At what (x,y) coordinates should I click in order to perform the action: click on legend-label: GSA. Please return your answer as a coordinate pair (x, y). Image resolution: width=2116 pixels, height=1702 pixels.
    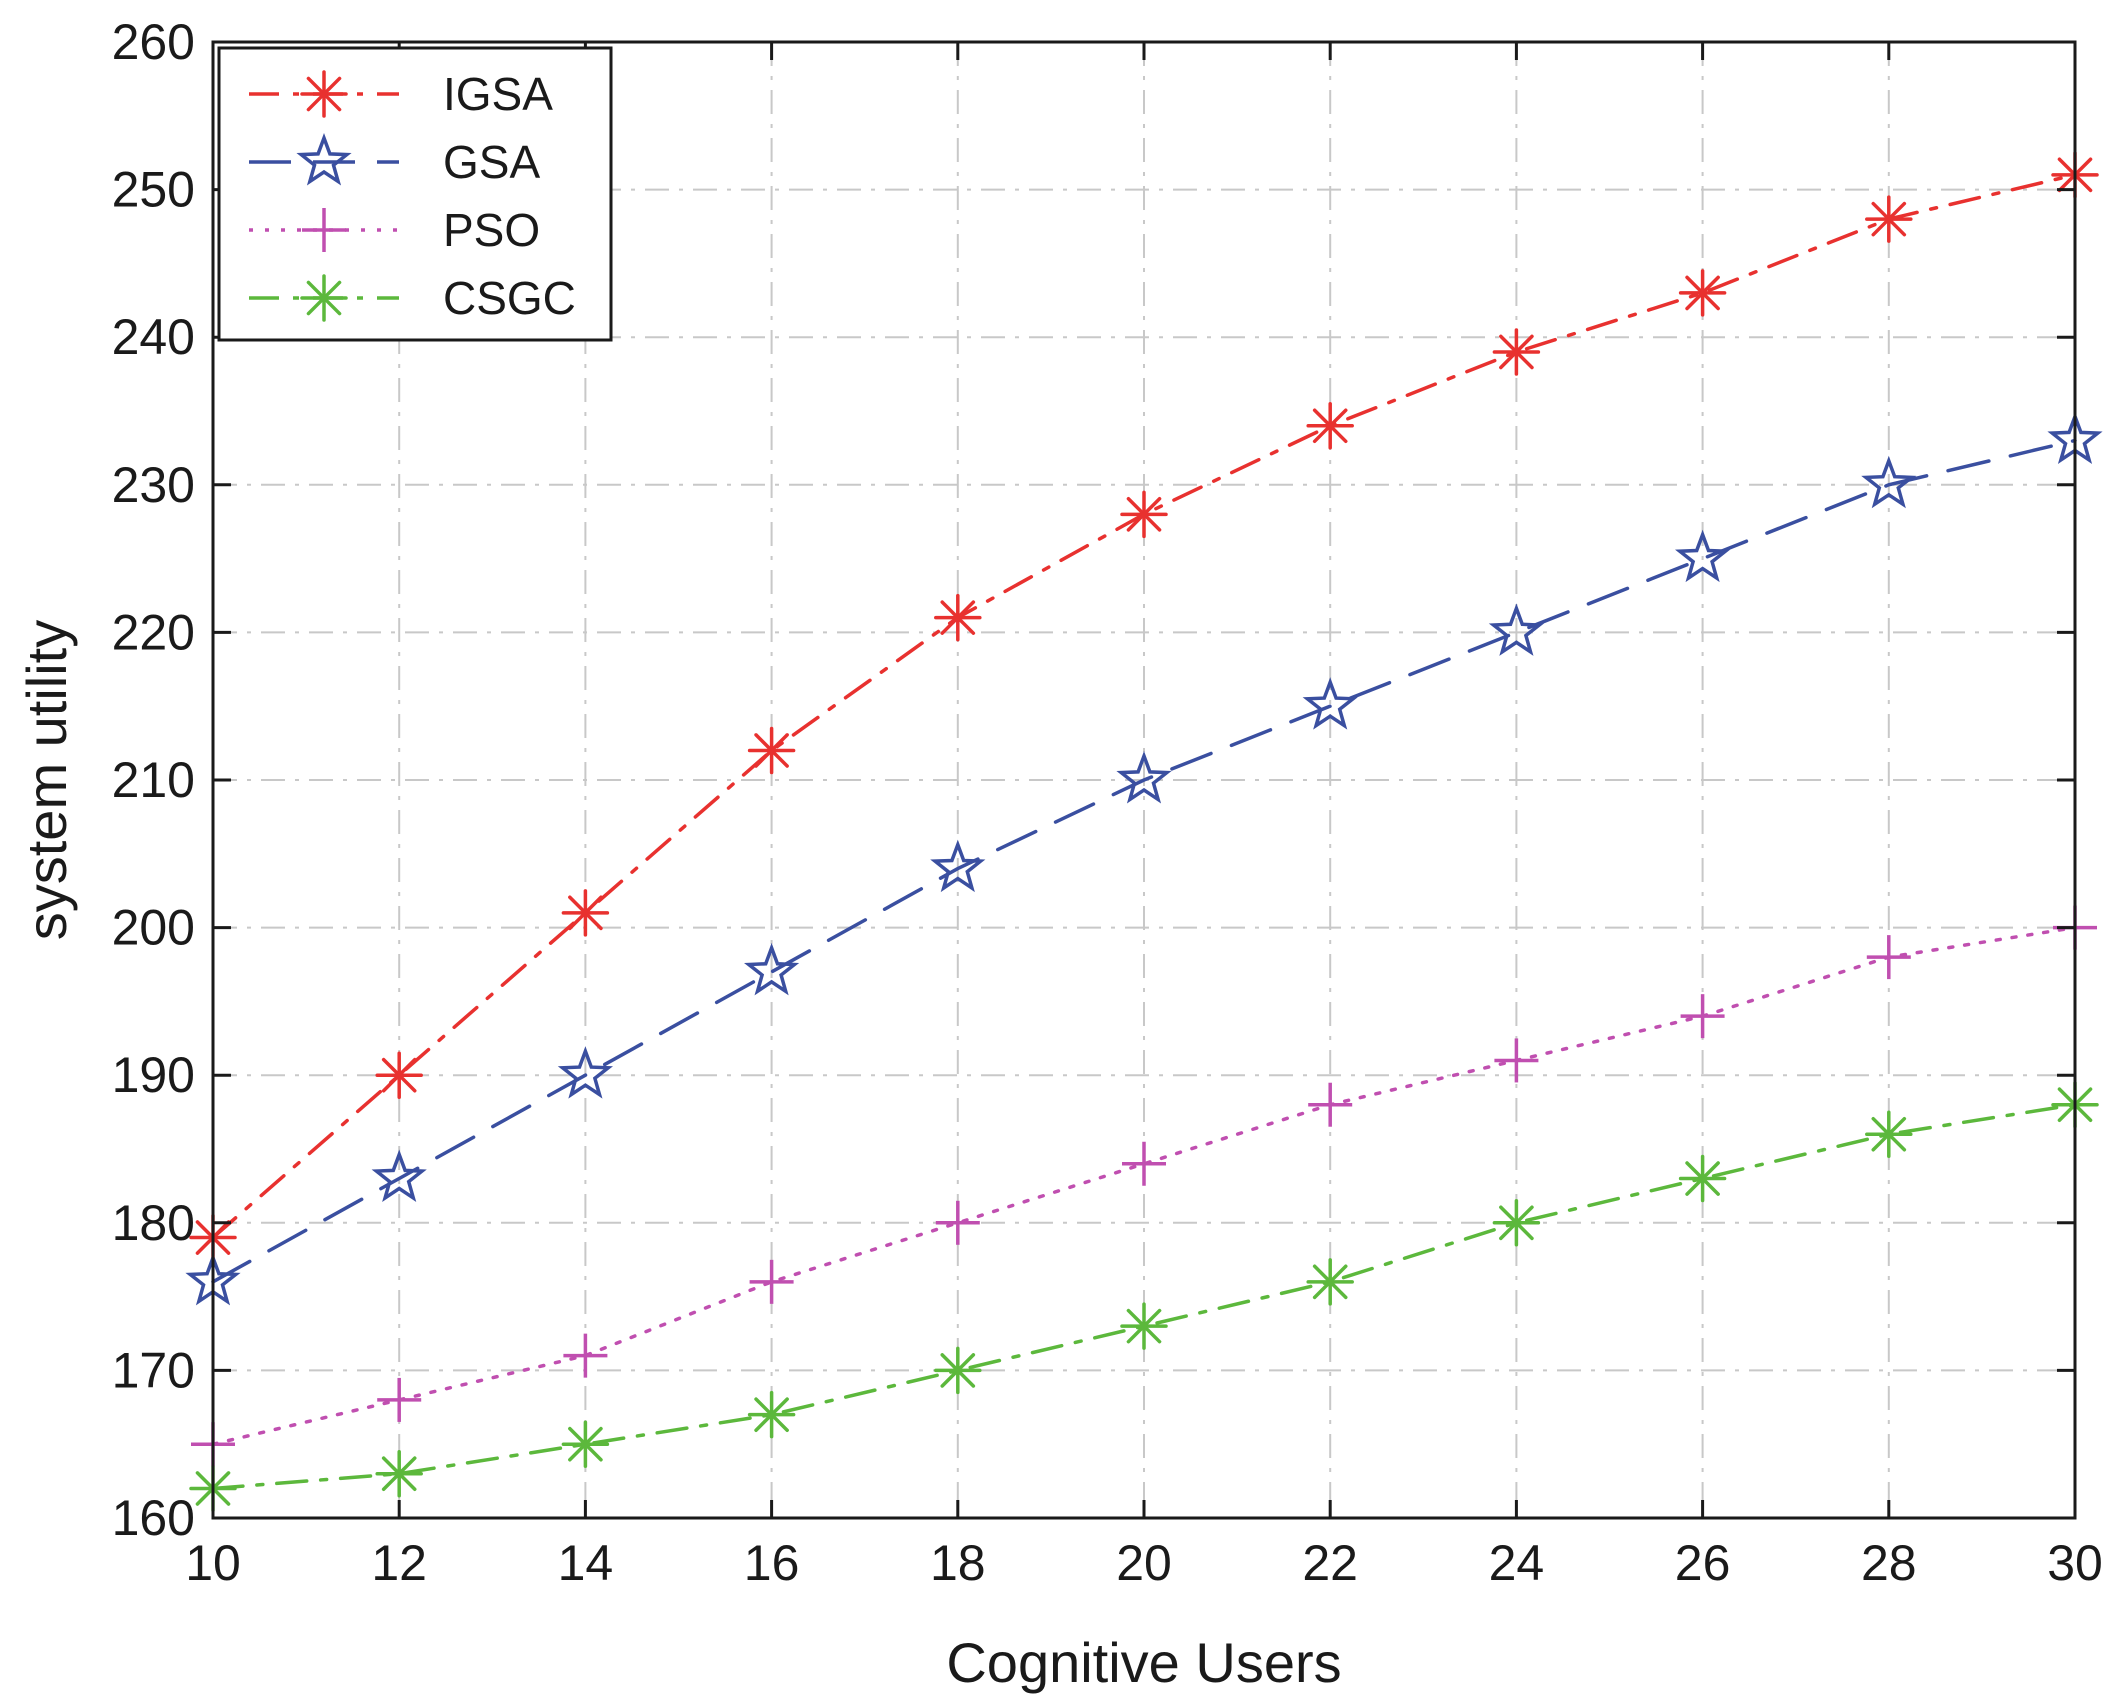
    Looking at the image, I should click on (491, 162).